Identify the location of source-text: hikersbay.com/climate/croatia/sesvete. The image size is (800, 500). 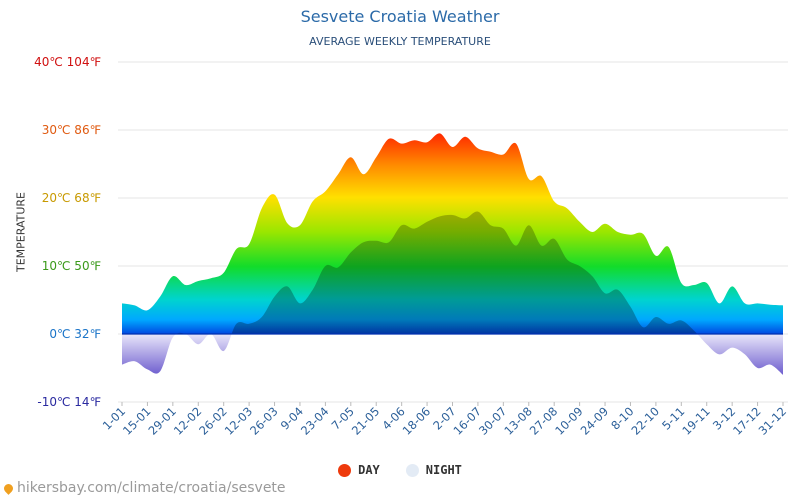
(151, 488).